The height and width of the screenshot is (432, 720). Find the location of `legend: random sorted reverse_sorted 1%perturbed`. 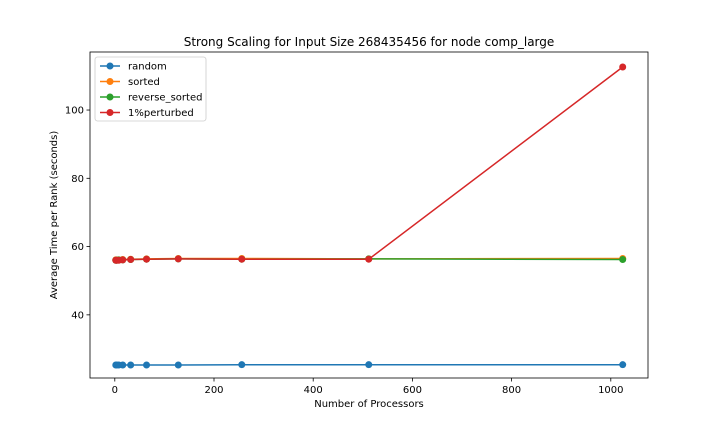

legend: random sorted reverse_sorted 1%perturbed is located at coordinates (150, 89).